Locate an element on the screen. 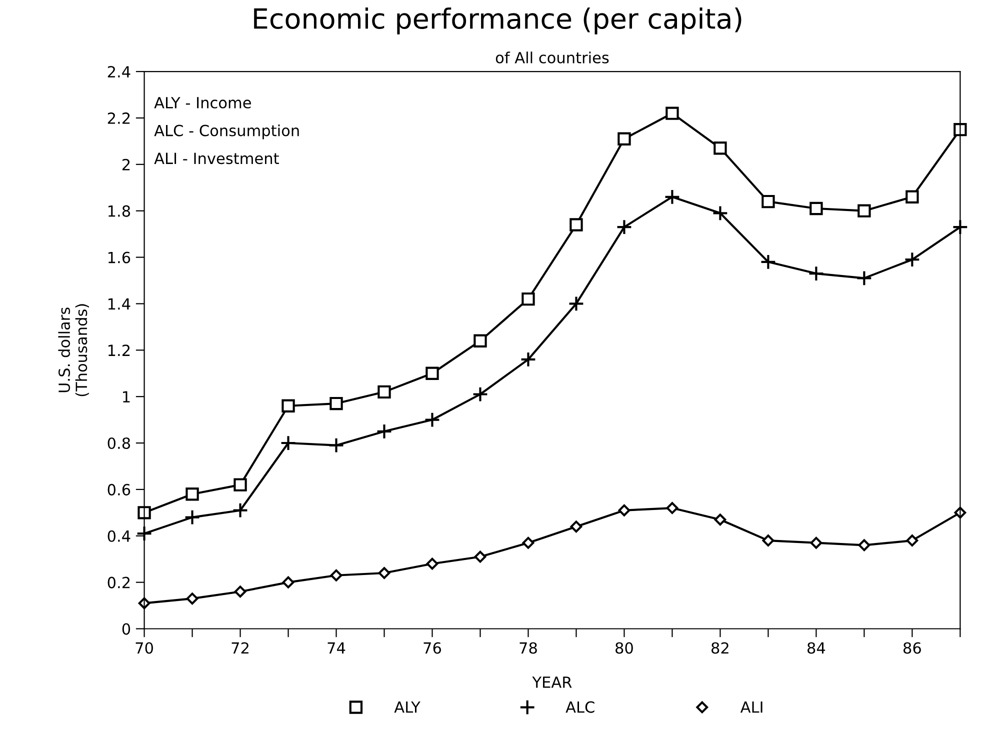 The height and width of the screenshot is (753, 995). chart-title: Economic performance (per capita) is located at coordinates (498, 21).